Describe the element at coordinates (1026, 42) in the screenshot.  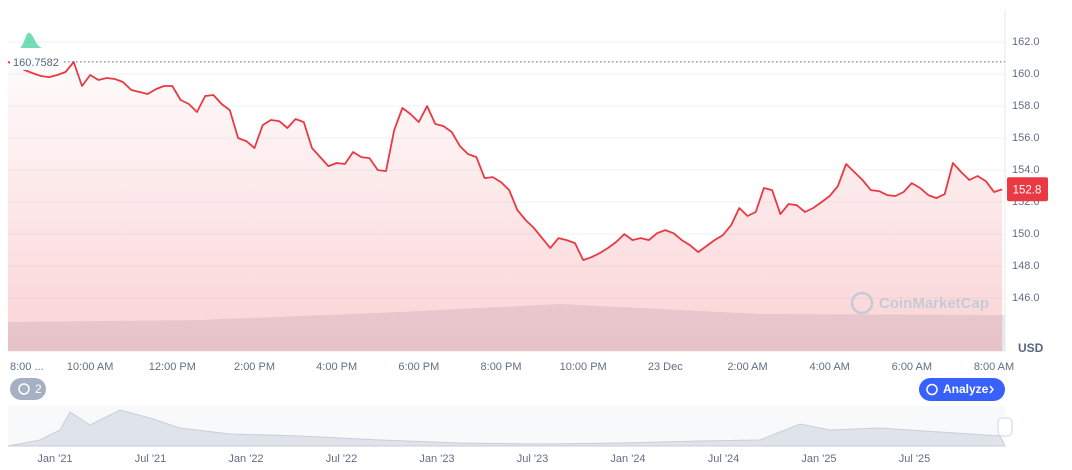
I see `y-tick-label: 162.0` at that location.